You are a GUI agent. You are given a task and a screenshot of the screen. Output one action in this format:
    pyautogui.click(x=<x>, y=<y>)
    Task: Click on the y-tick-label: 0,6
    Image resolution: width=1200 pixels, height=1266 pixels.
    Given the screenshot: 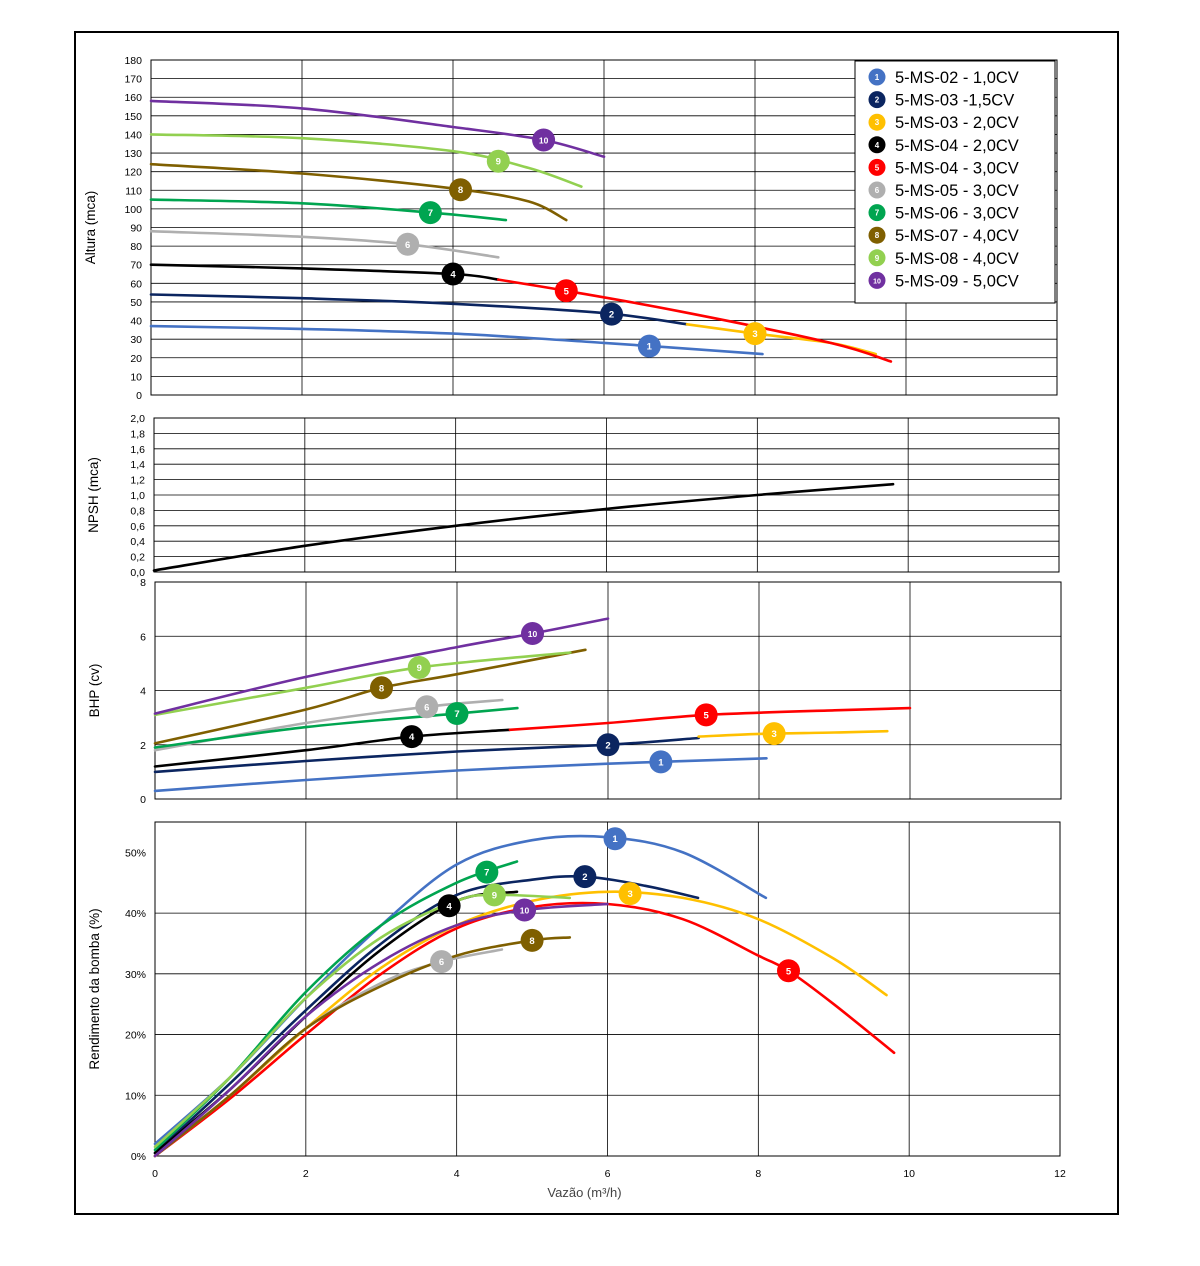 What is the action you would take?
    pyautogui.click(x=137, y=527)
    